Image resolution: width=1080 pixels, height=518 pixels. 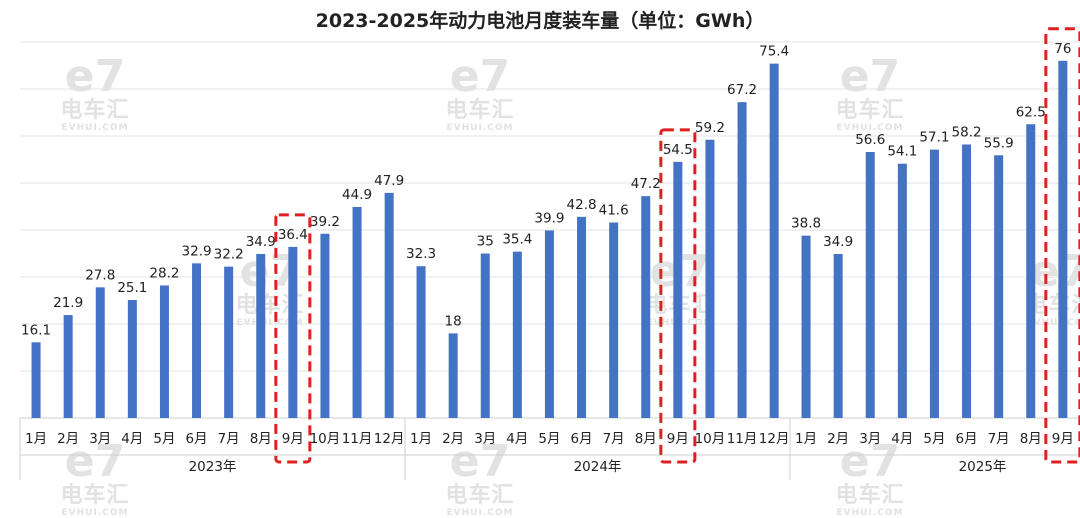 I want to click on year-label: 2025年, so click(x=983, y=467).